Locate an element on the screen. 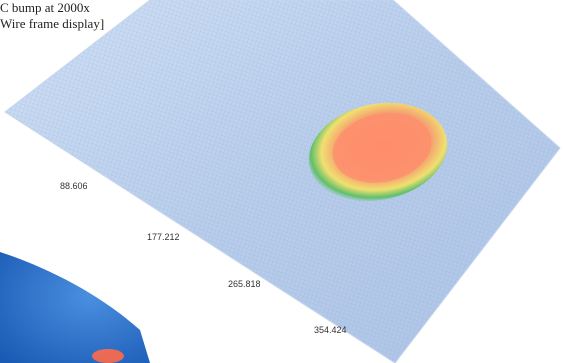 This screenshot has height=363, width=563. corner-surface-fragment is located at coordinates (75, 307).